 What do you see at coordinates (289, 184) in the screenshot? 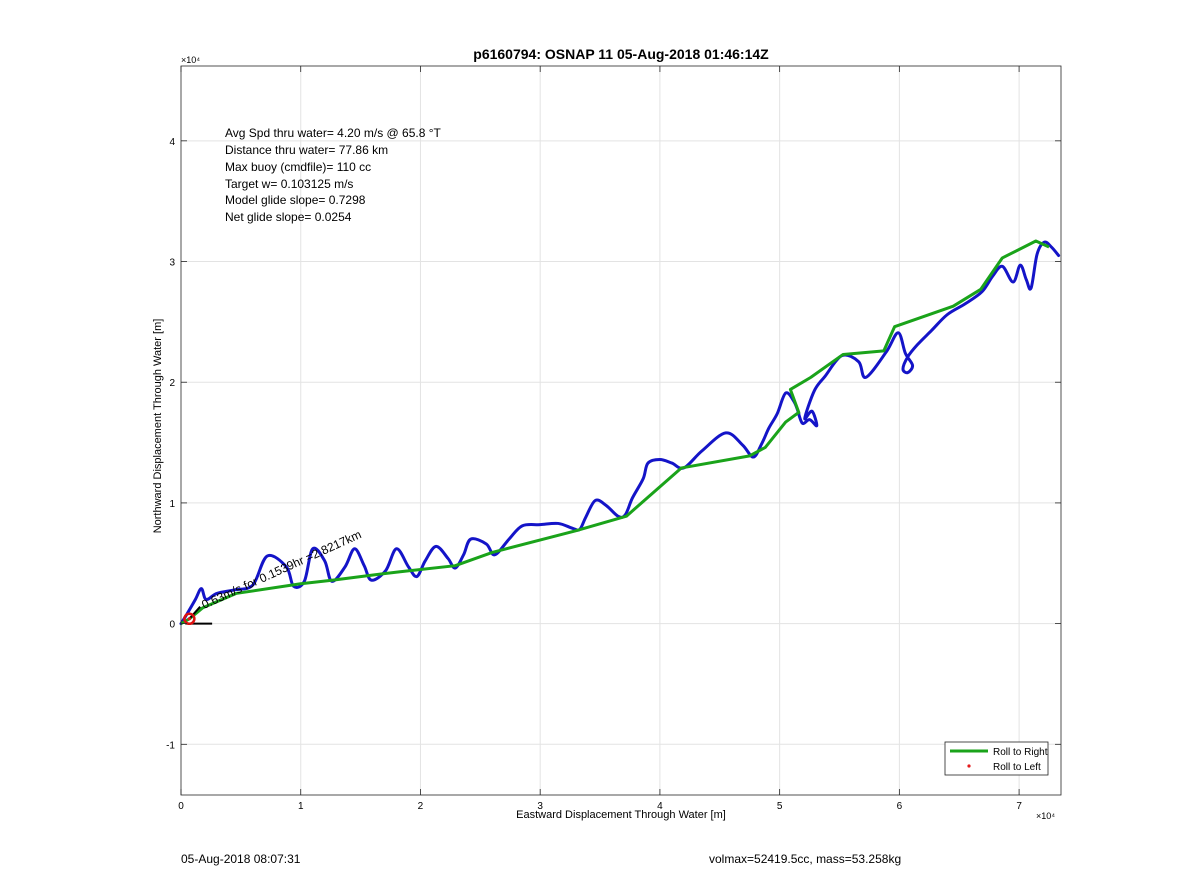
I see `annotation-target-w: Target w= 0.103125 m/s` at bounding box center [289, 184].